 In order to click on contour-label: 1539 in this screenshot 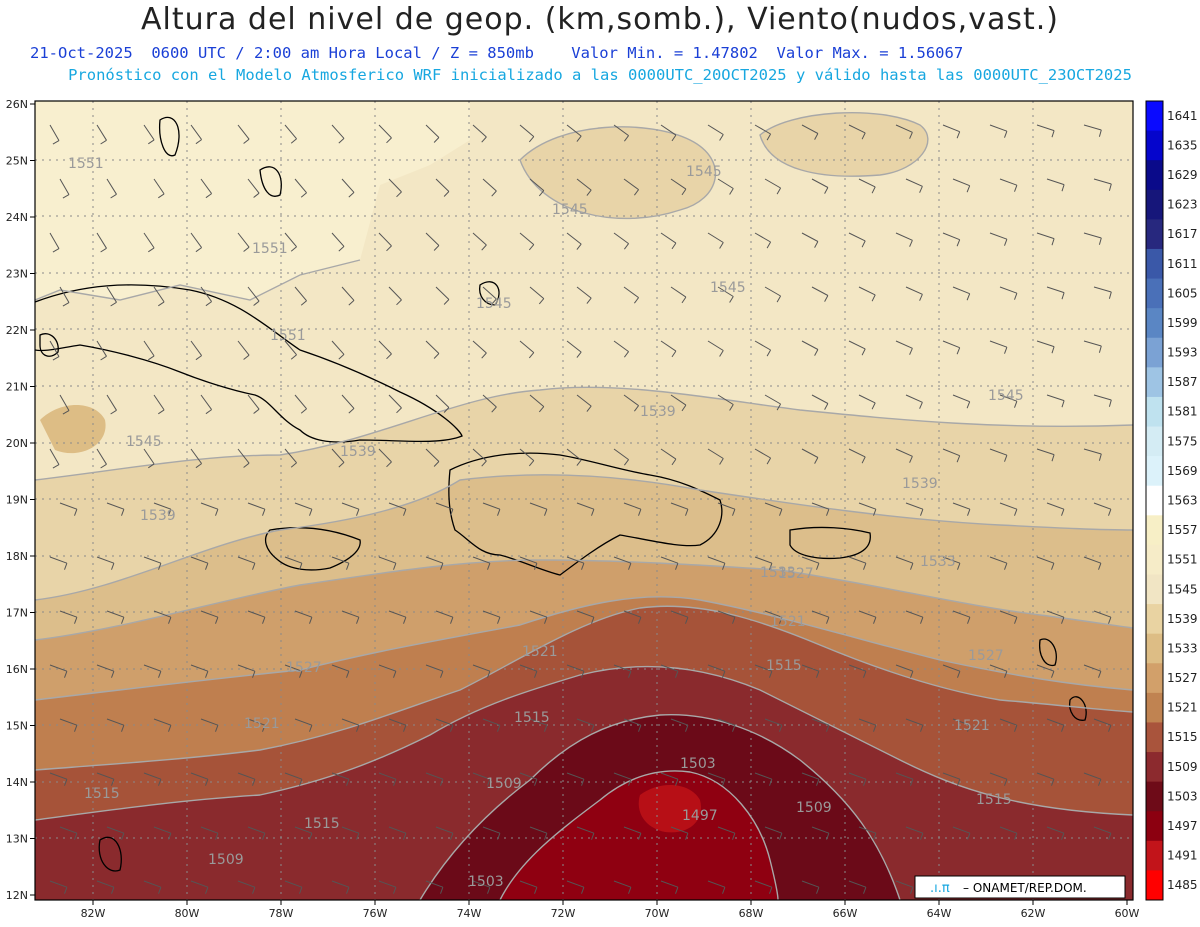, I will do `click(358, 452)`.